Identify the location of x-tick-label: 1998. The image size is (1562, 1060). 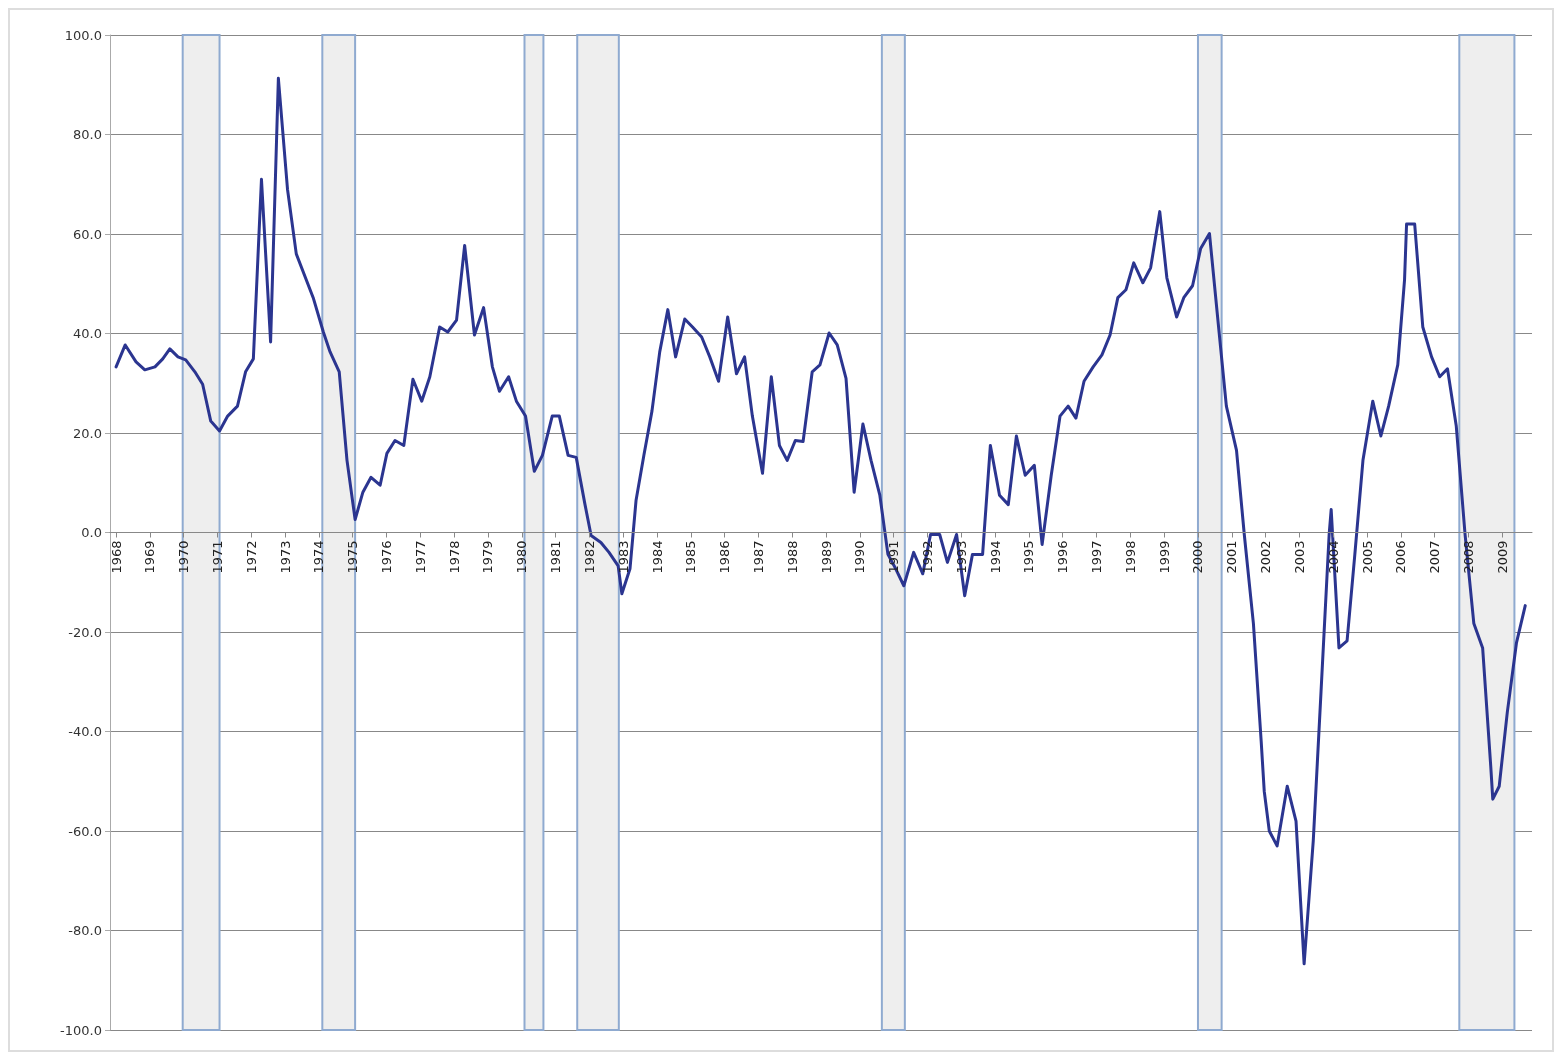
(1130, 557).